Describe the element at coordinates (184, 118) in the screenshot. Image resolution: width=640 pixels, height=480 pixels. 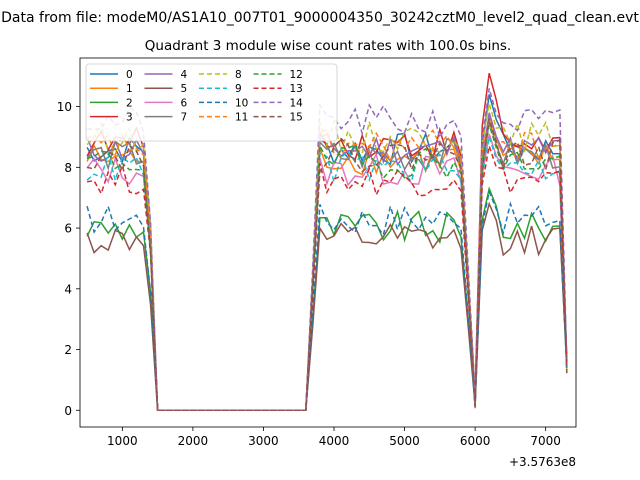
I see `legend-label: 7` at that location.